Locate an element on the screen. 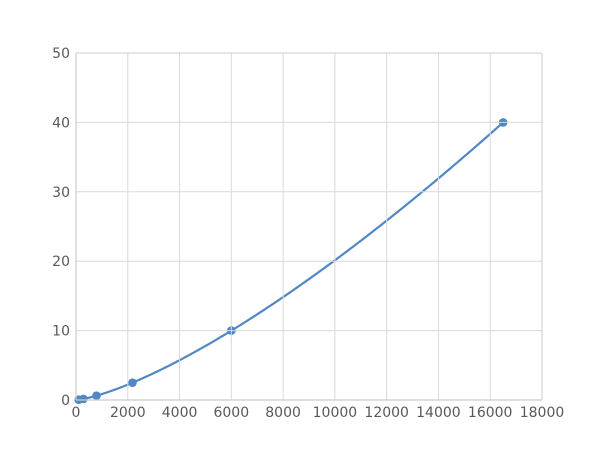  x-tick-label: 4000 is located at coordinates (180, 413).